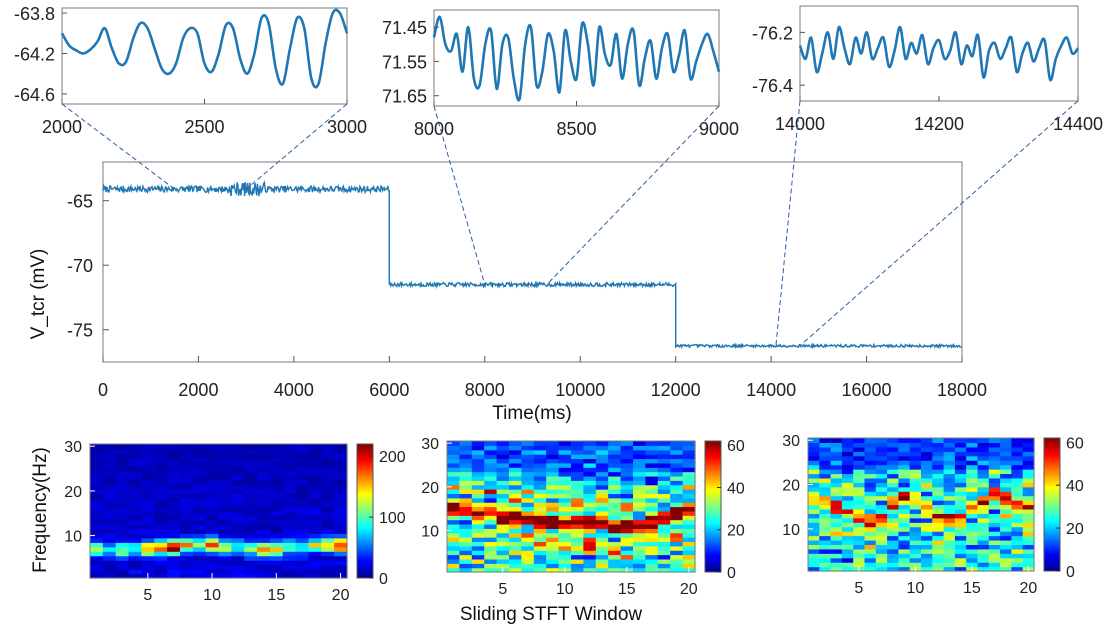  Describe the element at coordinates (1075, 486) in the screenshot. I see `colorbar-tick-label: 40` at that location.